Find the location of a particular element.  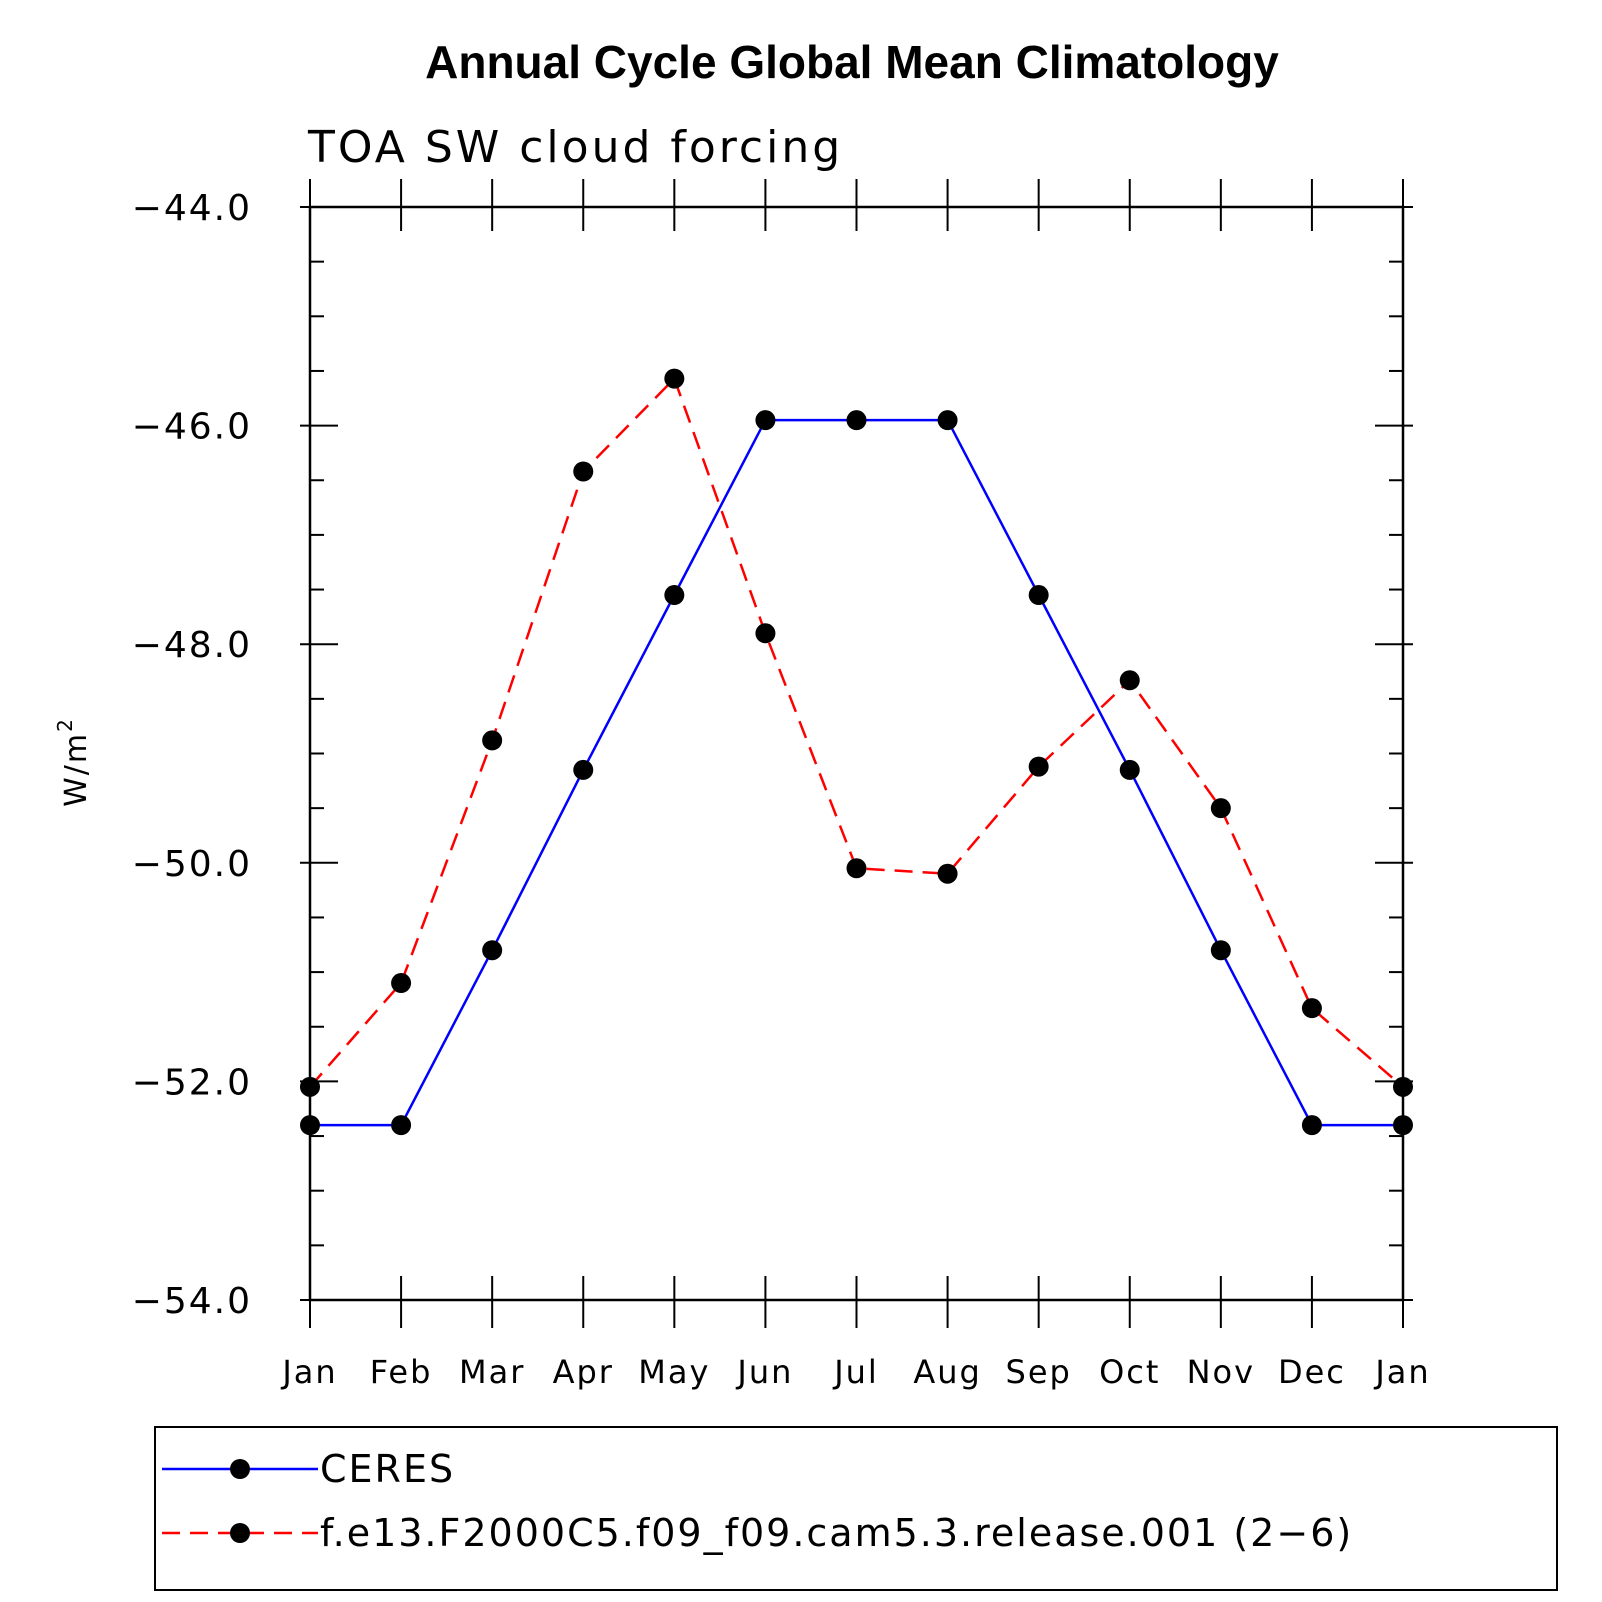

legend-marker-model is located at coordinates (240, 1533).